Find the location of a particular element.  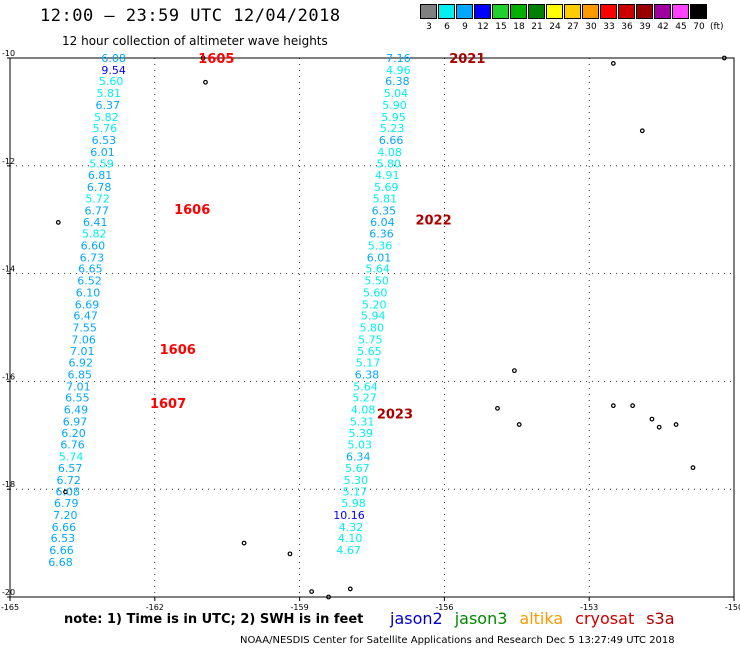

wave-height-value: 5.75 is located at coordinates (370, 339).